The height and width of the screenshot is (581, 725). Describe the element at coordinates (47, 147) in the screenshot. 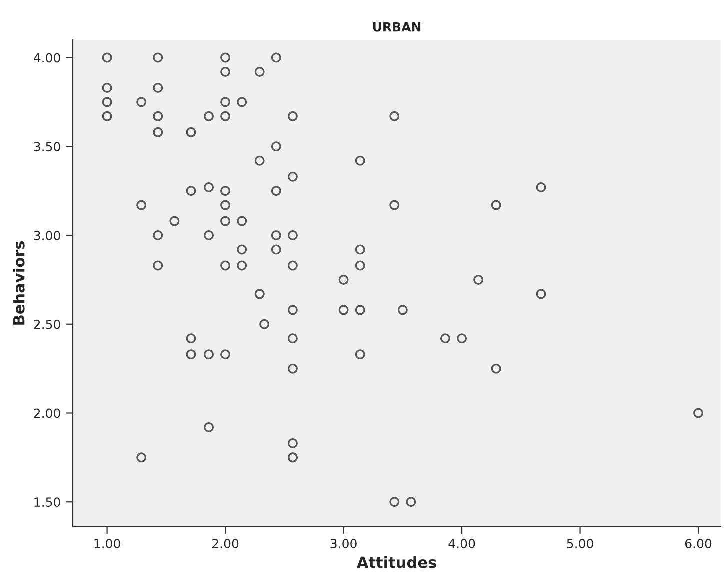

I see `y-tick-label: 3.50` at that location.